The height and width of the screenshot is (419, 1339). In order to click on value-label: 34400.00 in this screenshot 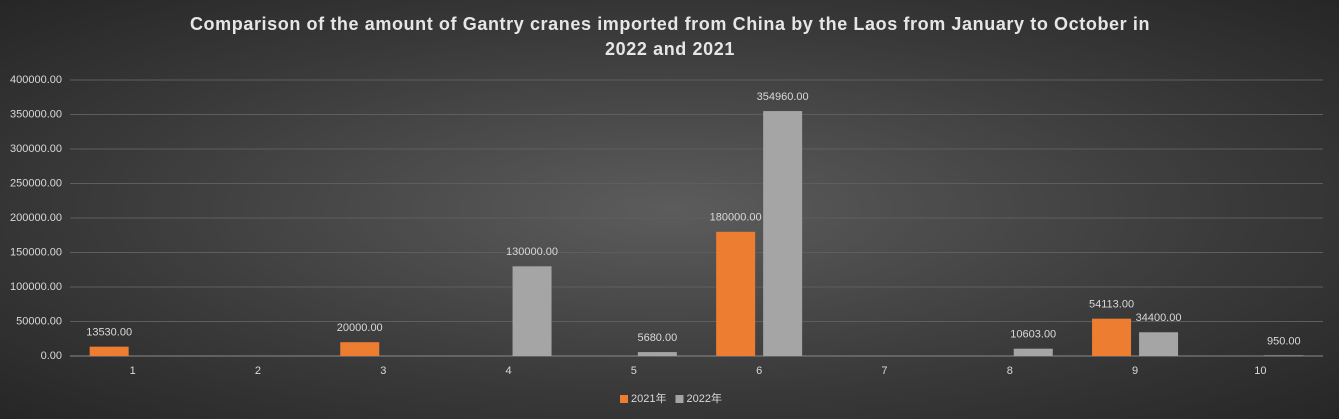, I will do `click(1159, 318)`.